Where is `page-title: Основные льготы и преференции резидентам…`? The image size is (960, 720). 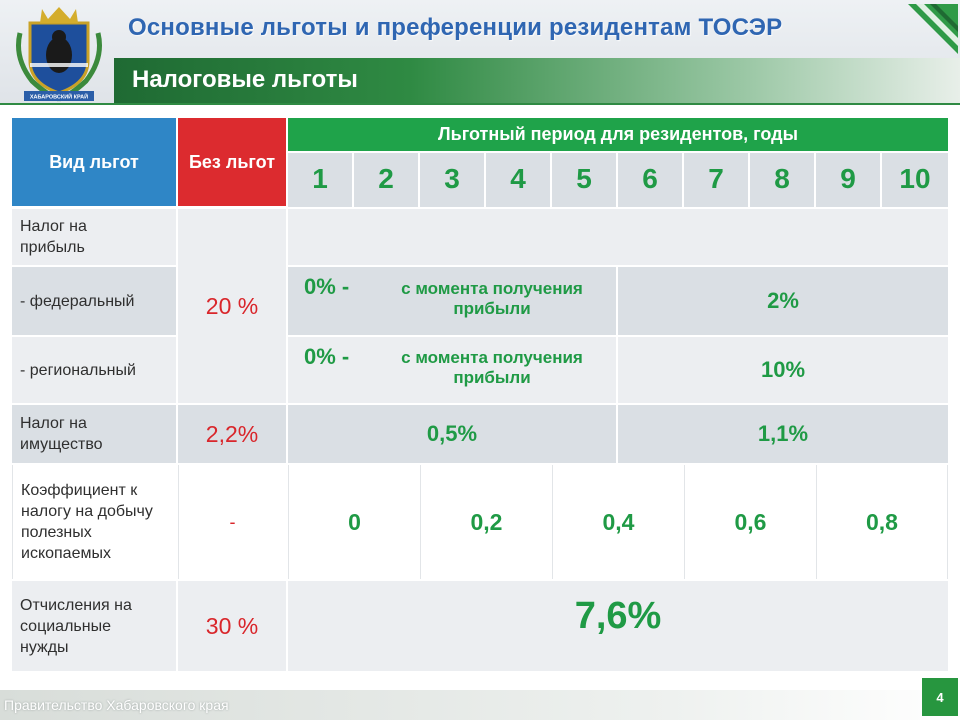
page-title: Основные льготы и преференции резидентам… is located at coordinates (455, 27).